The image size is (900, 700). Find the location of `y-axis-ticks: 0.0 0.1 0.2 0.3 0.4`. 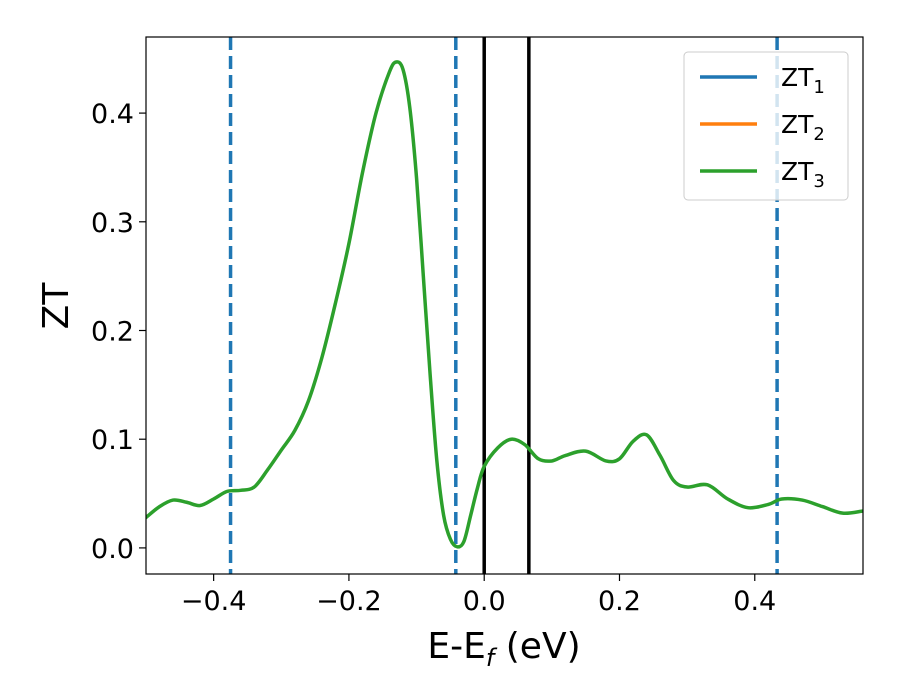

y-axis-ticks: 0.0 0.1 0.2 0.3 0.4 is located at coordinates (118, 332).